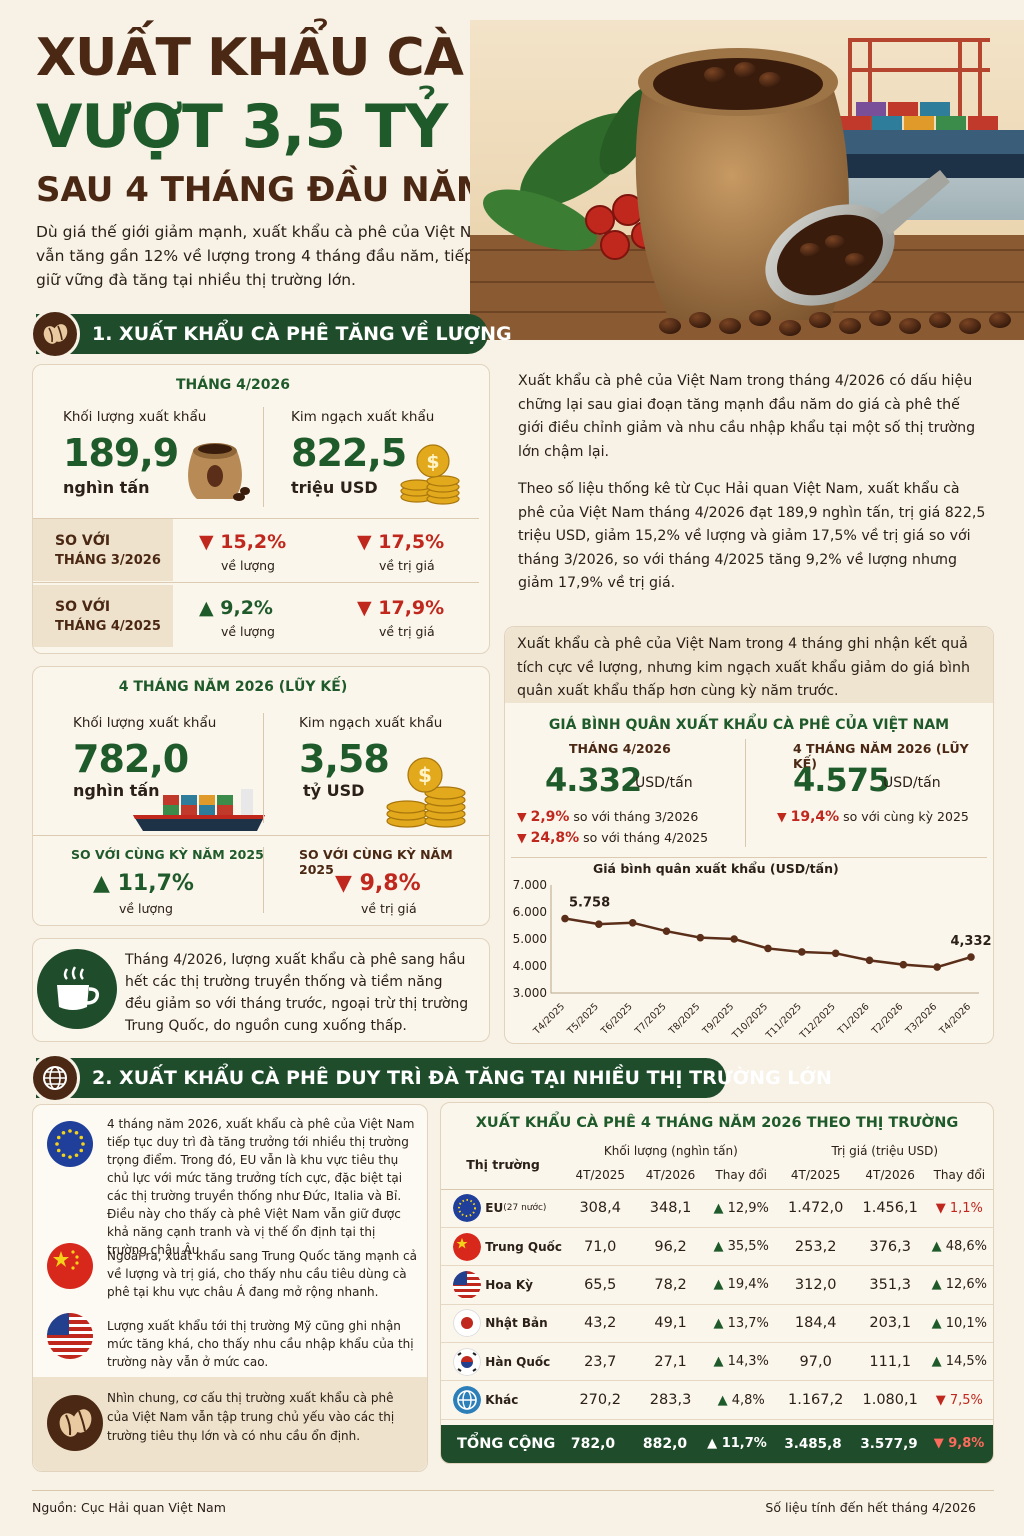  What do you see at coordinates (959, 1174) in the screenshot?
I see `col-header: Thay đổi` at bounding box center [959, 1174].